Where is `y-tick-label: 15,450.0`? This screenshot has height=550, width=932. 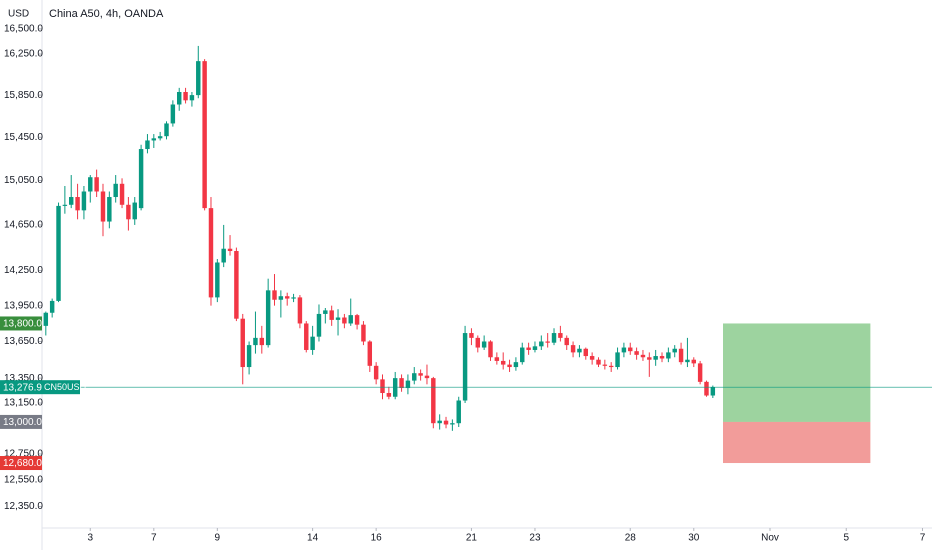
y-tick-label: 15,450.0 is located at coordinates (23, 137).